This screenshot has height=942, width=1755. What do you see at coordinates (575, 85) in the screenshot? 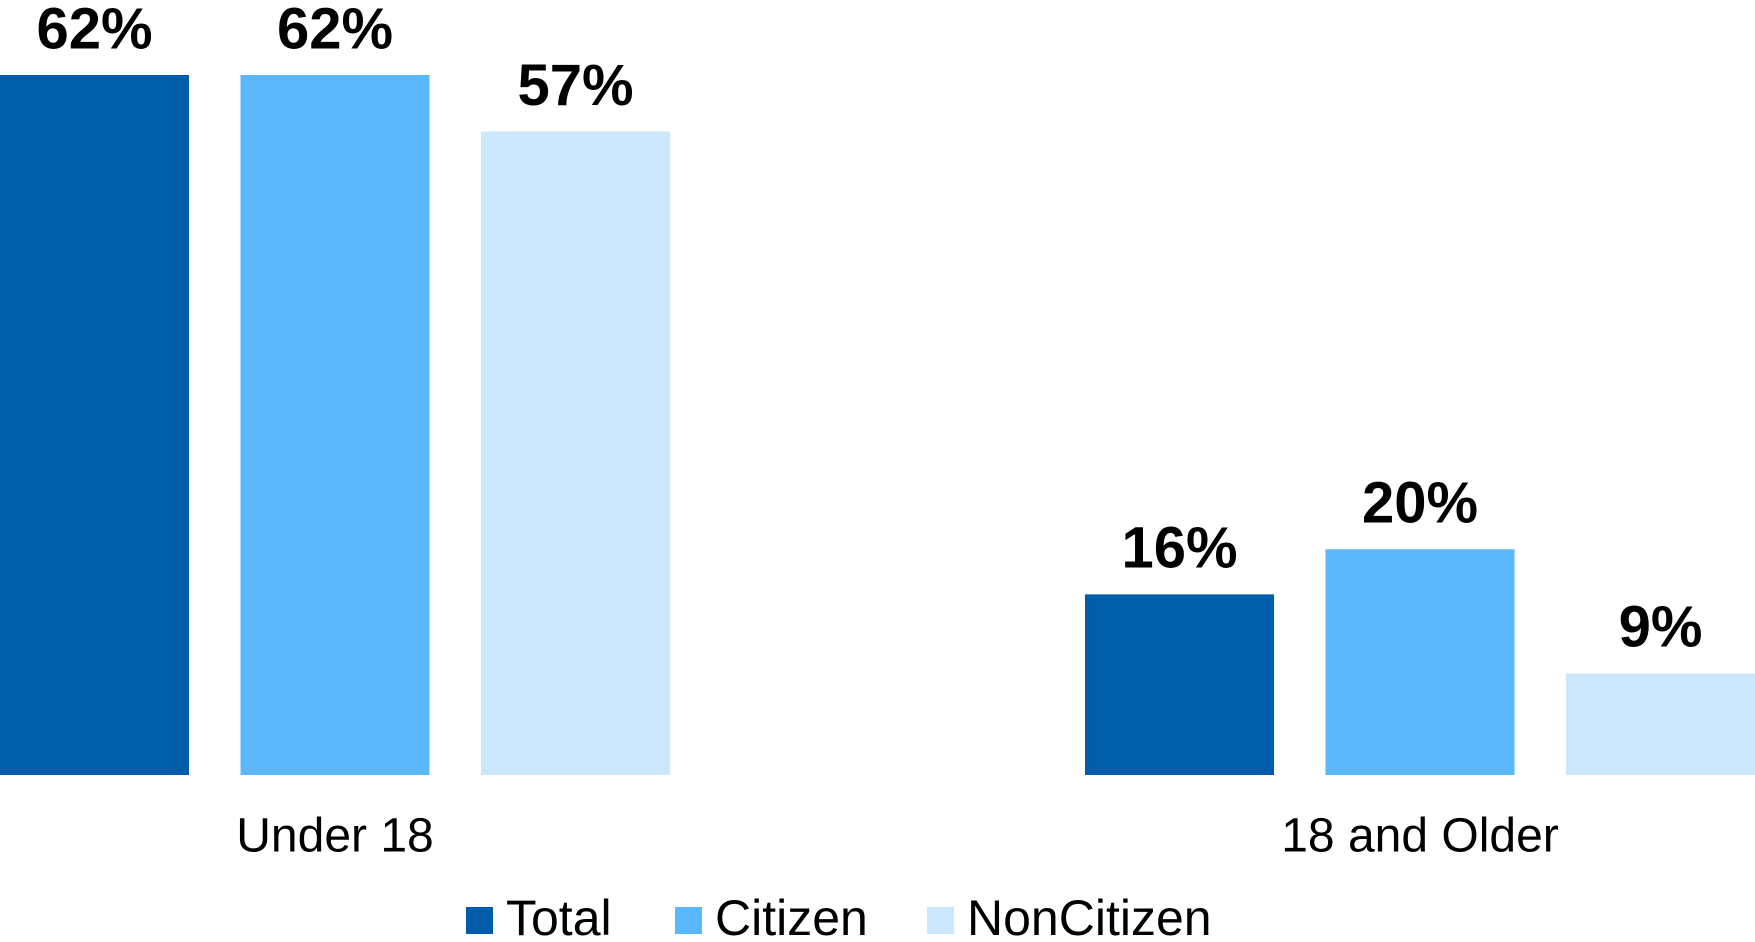
I see `data-label: 57%` at bounding box center [575, 85].